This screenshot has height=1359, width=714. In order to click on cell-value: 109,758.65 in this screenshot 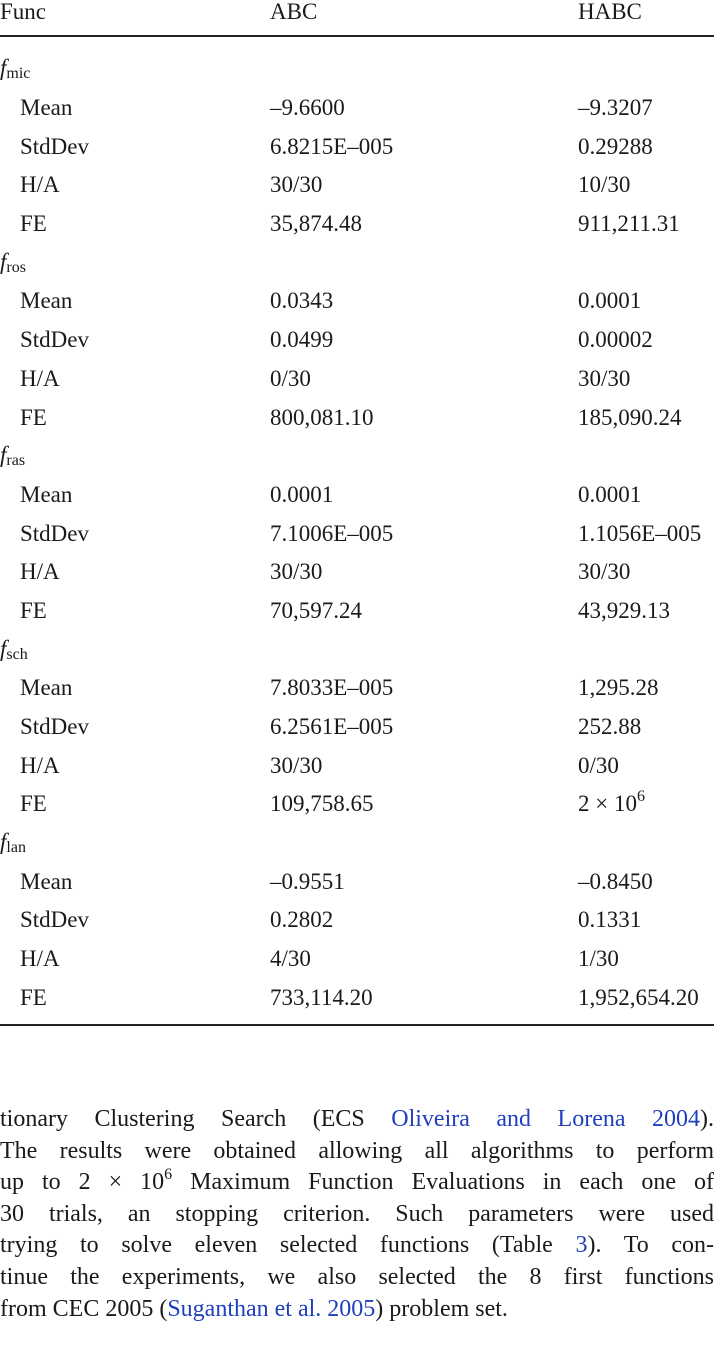, I will do `click(322, 804)`.